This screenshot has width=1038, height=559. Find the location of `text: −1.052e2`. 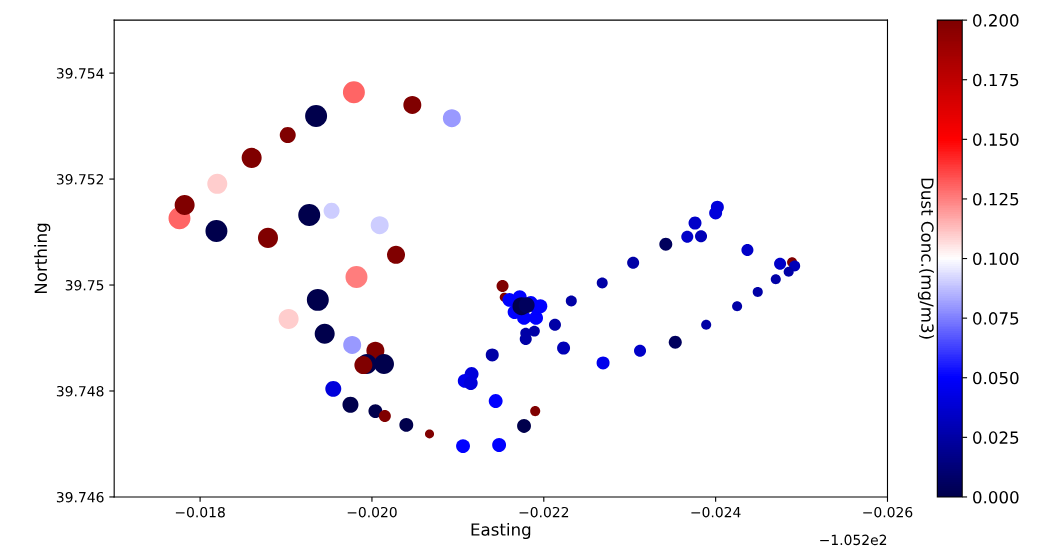

text: −1.052e2 is located at coordinates (853, 540).